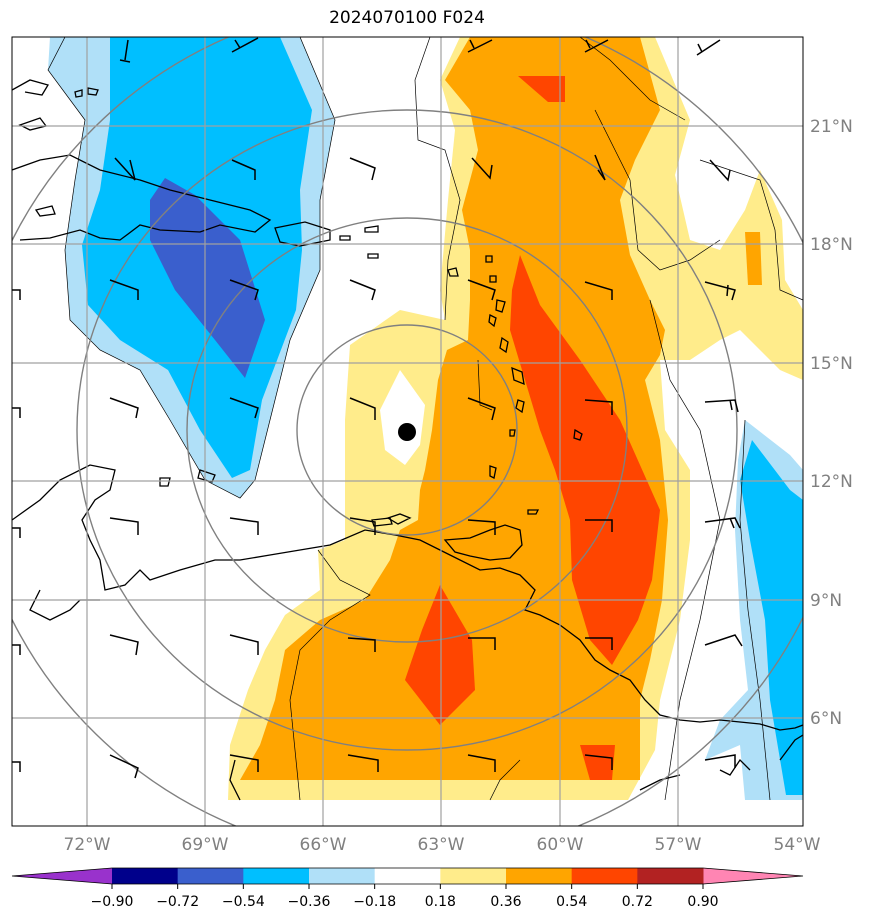 This screenshot has width=873, height=924. I want to click on lon-label: 60°W, so click(560, 845).